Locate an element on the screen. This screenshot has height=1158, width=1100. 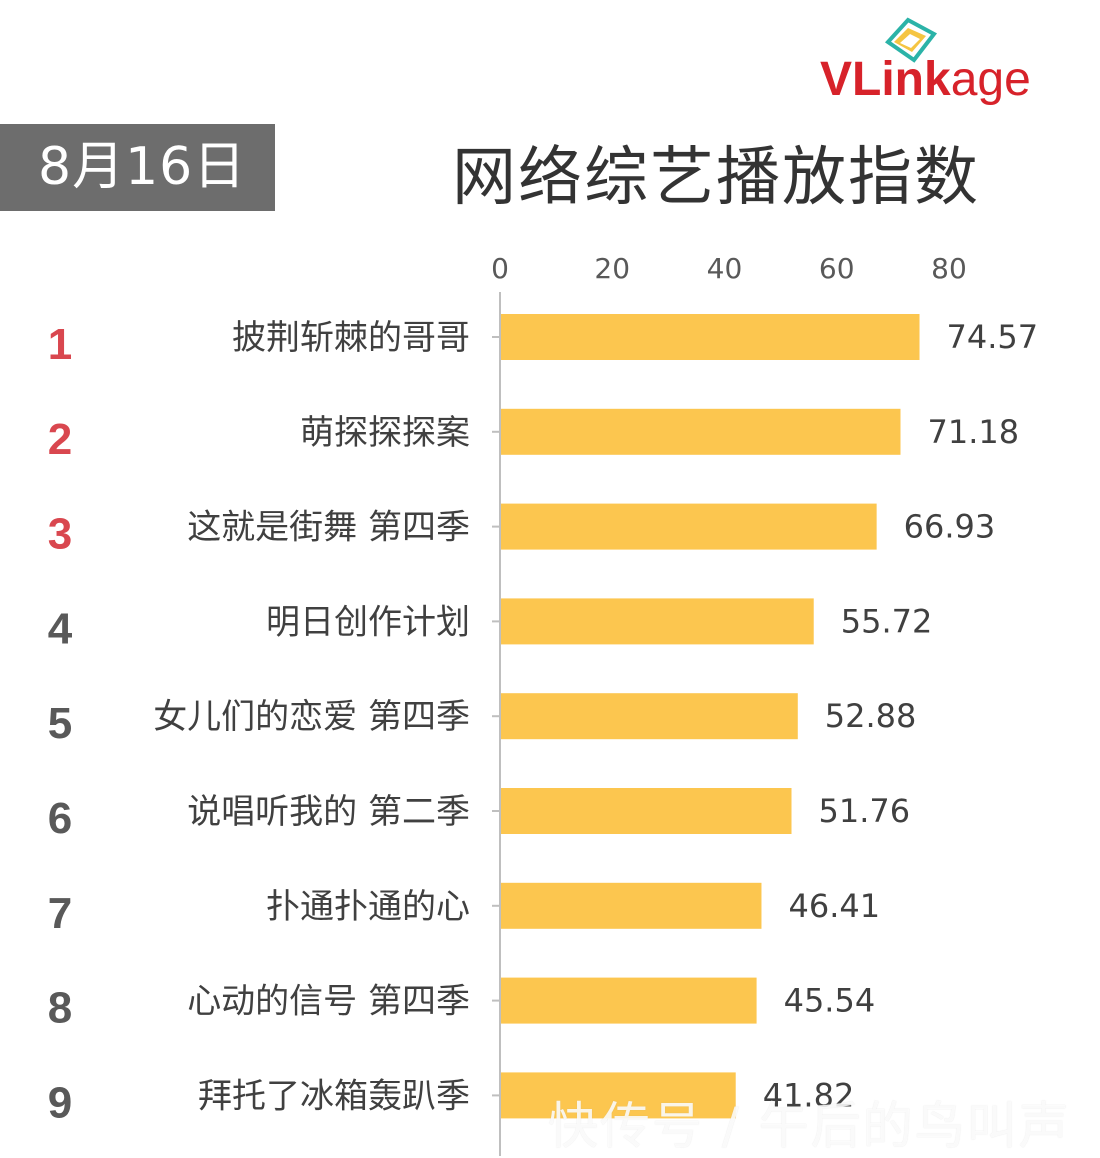
category-label: 明日创作计划 is located at coordinates (368, 622).